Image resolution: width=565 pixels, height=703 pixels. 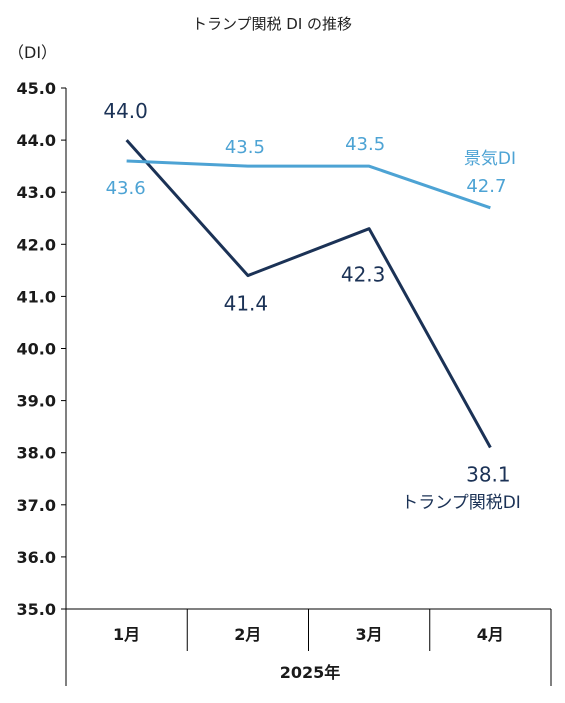 What do you see at coordinates (247, 634) in the screenshot?
I see `x-tick-label: 2月` at bounding box center [247, 634].